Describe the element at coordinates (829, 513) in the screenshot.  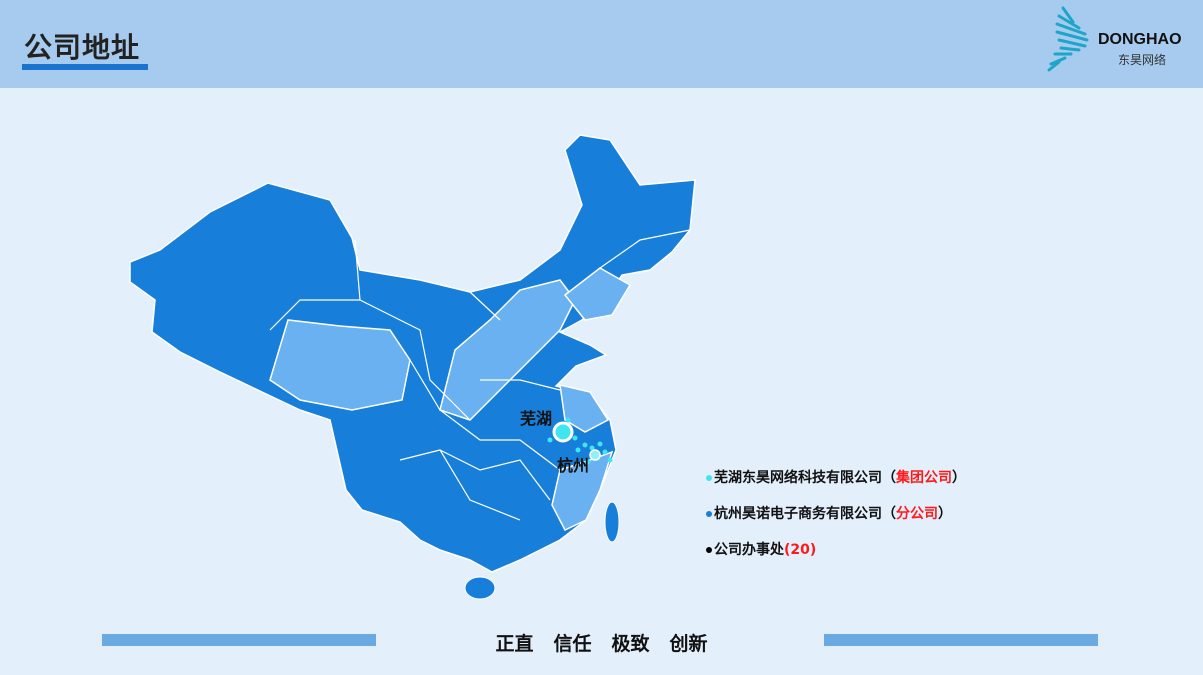
I see `legend-item-branch: 杭州昊诺电子商务有限公司（分公司）` at that location.